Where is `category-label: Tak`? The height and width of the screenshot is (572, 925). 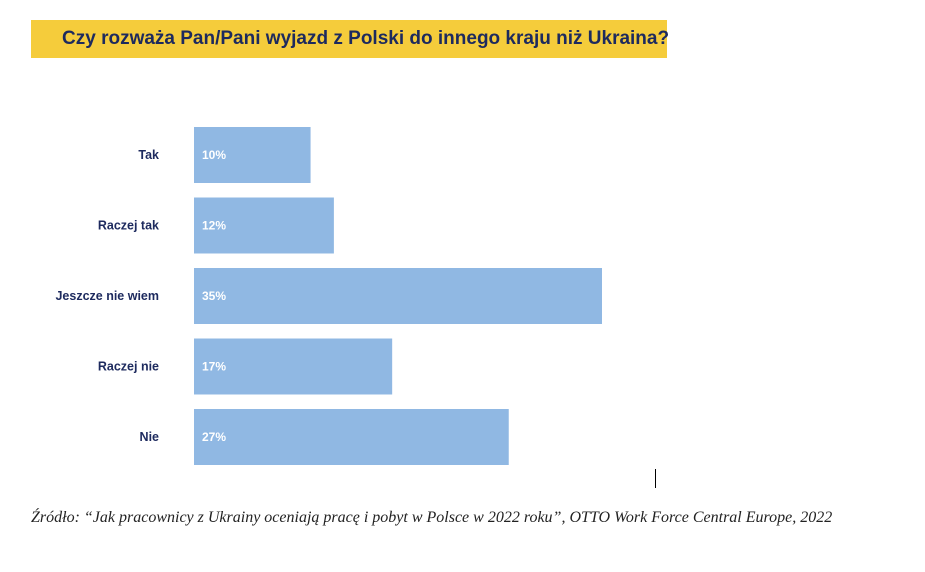
category-label: Tak is located at coordinates (148, 155).